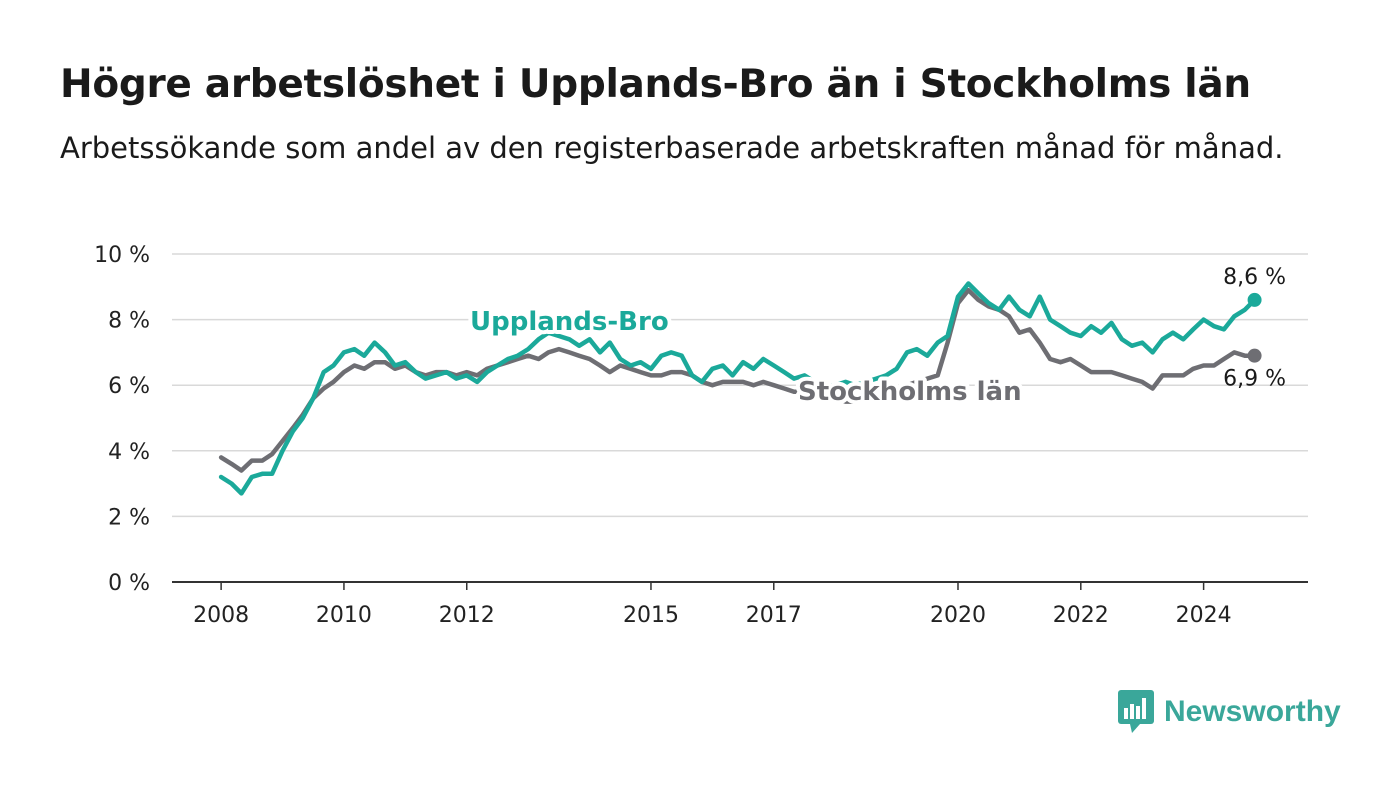 This screenshot has width=1400, height=794. What do you see at coordinates (774, 615) in the screenshot?
I see `x-tick-label: 2017` at bounding box center [774, 615].